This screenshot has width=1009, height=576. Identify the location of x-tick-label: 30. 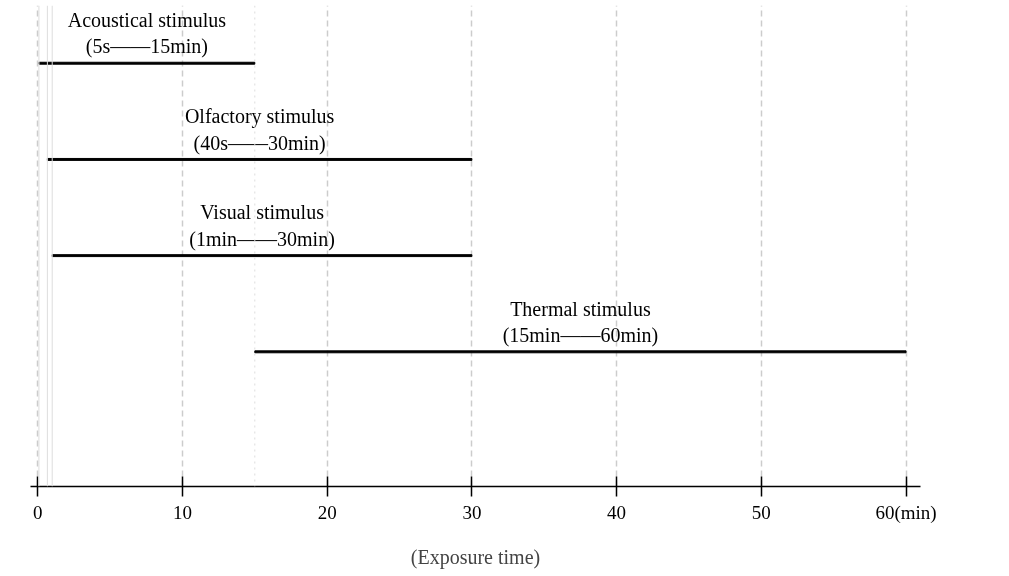
(472, 512).